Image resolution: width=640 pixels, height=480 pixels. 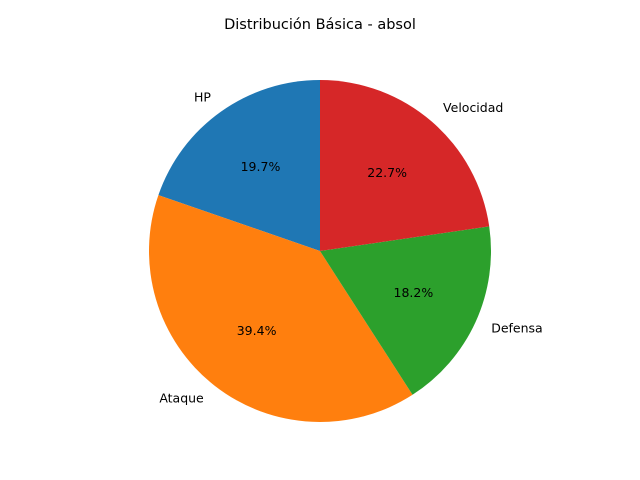 I want to click on pie-slice-hp, so click(x=239, y=165).